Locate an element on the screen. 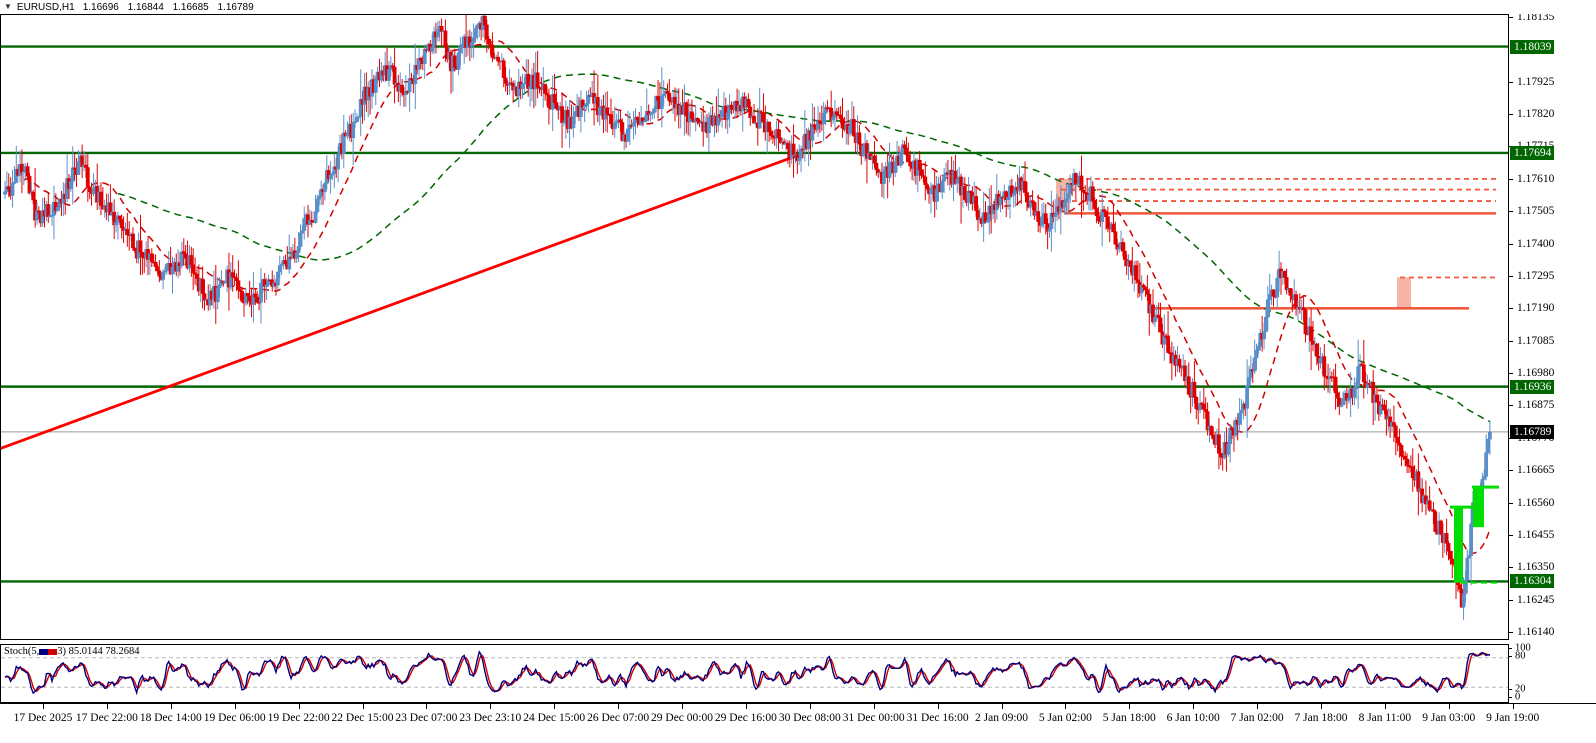 This screenshot has height=743, width=1596. price-axis-label: 1.16455 is located at coordinates (1536, 534).